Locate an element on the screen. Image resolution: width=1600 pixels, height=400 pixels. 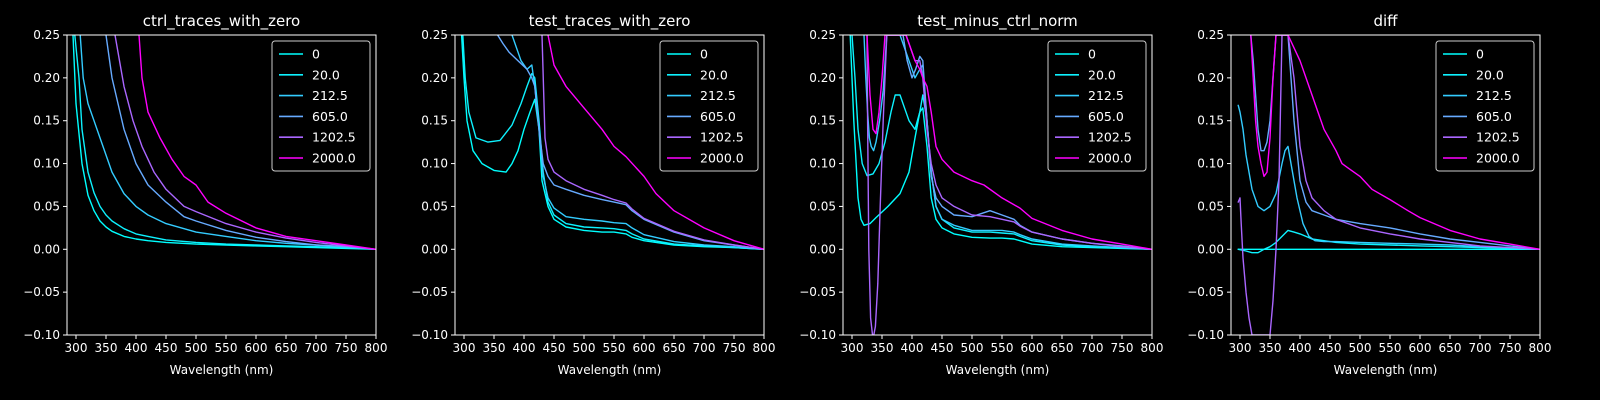
x-tick-label: 300 is located at coordinates (464, 348).